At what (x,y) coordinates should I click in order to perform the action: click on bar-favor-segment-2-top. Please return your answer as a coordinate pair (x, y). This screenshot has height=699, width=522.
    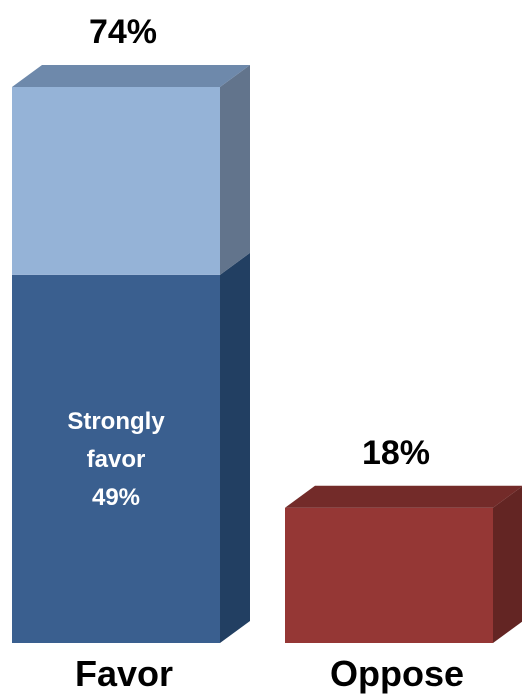
    Looking at the image, I should click on (131, 76).